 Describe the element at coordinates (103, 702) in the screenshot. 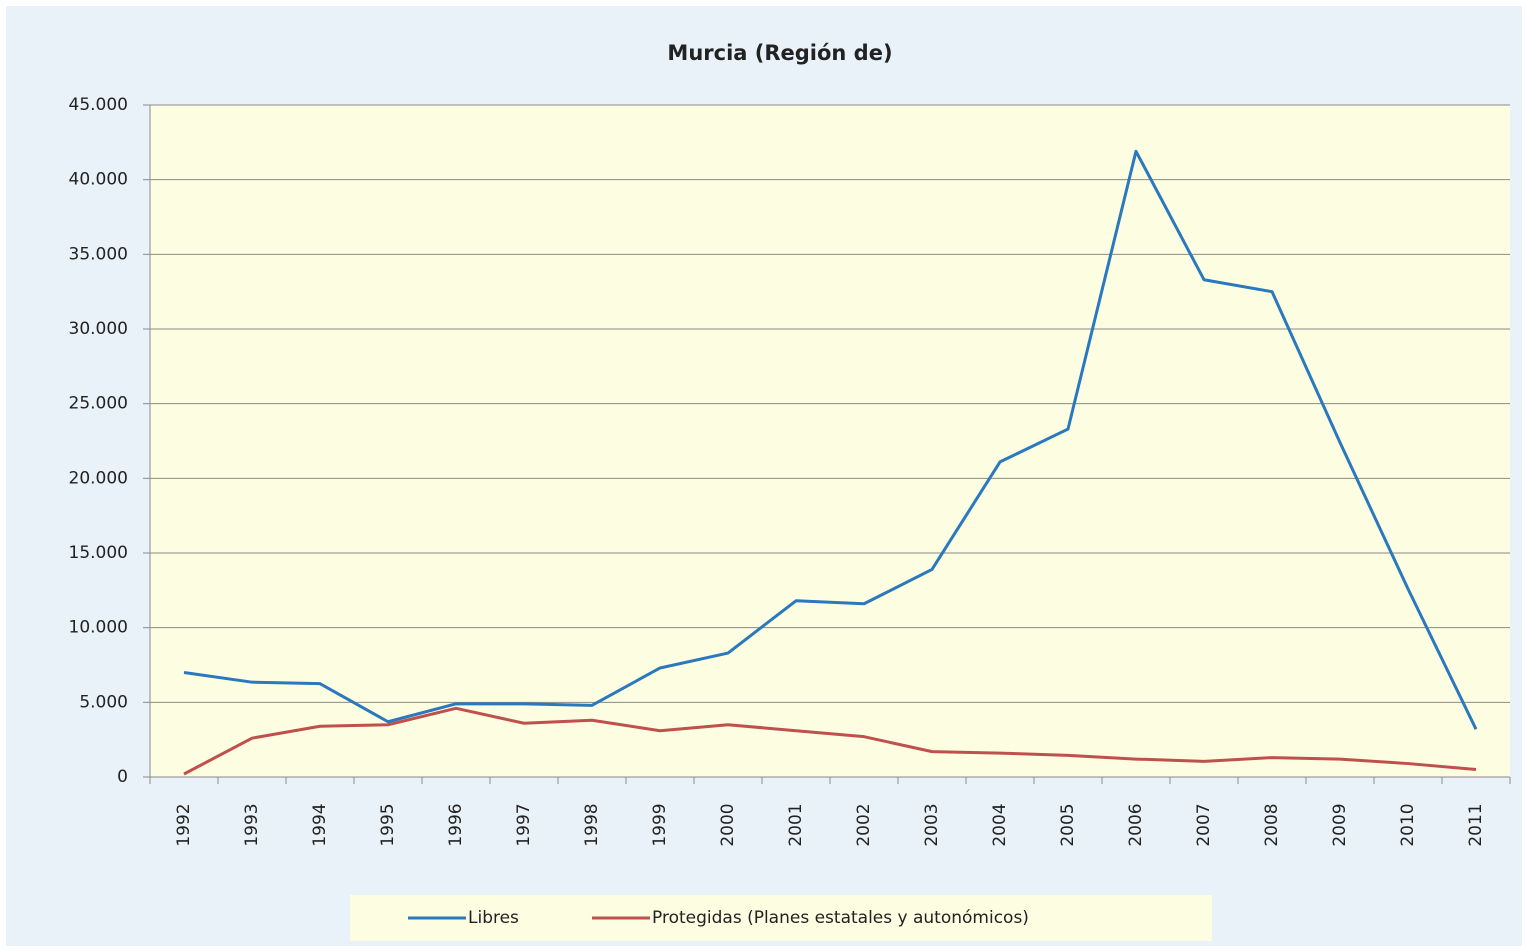

I see `y-tick-label: 5.000` at that location.